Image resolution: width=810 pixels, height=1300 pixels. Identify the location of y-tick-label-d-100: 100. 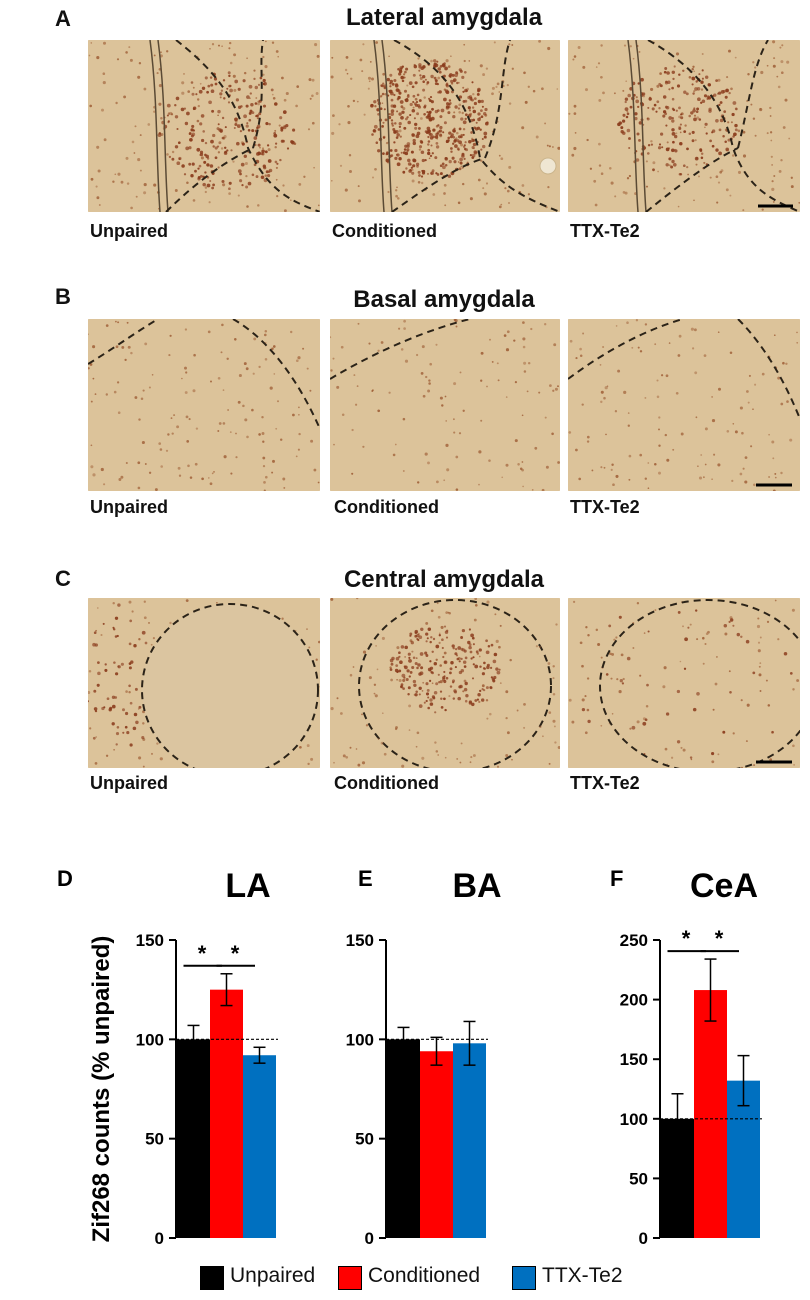
(150, 1039).